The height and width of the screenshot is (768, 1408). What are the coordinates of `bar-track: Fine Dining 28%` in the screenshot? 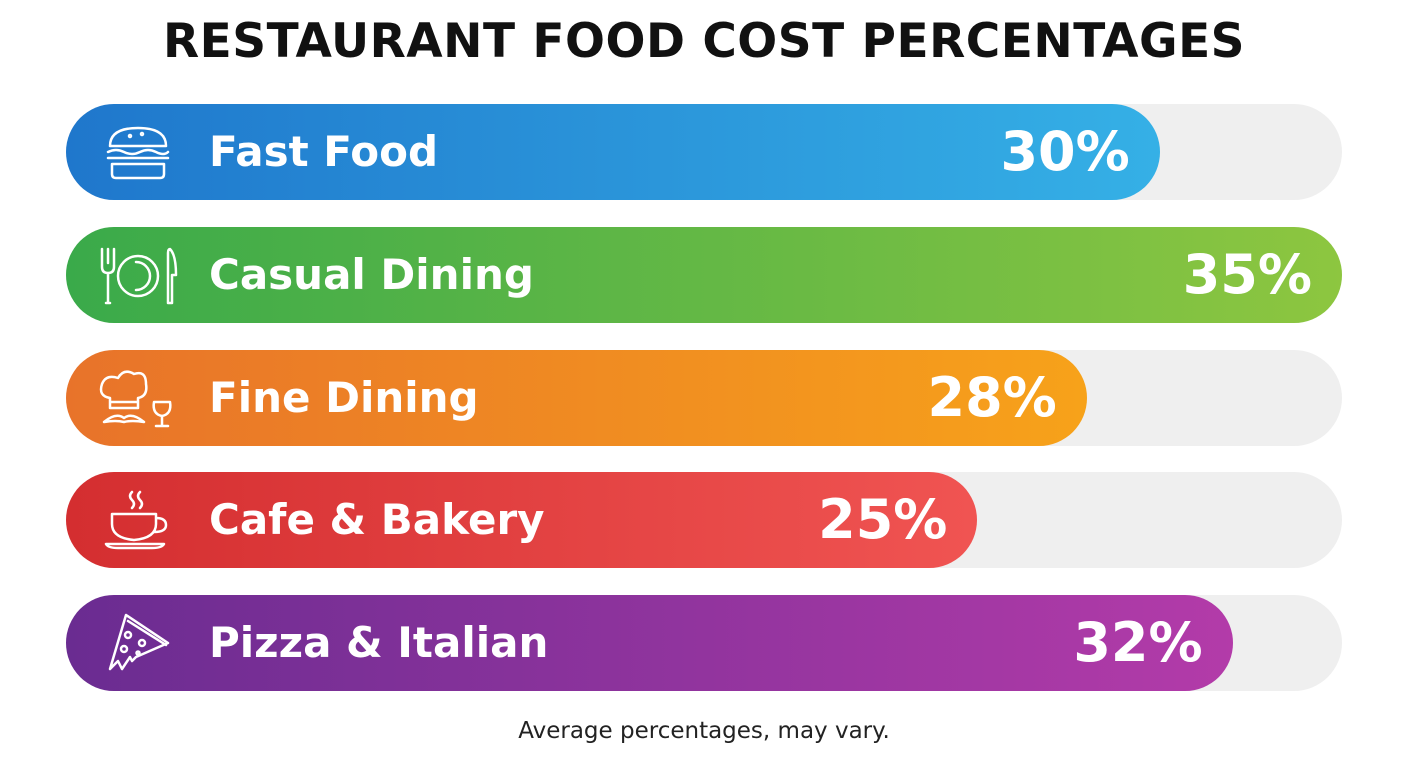 It's located at (704, 398).